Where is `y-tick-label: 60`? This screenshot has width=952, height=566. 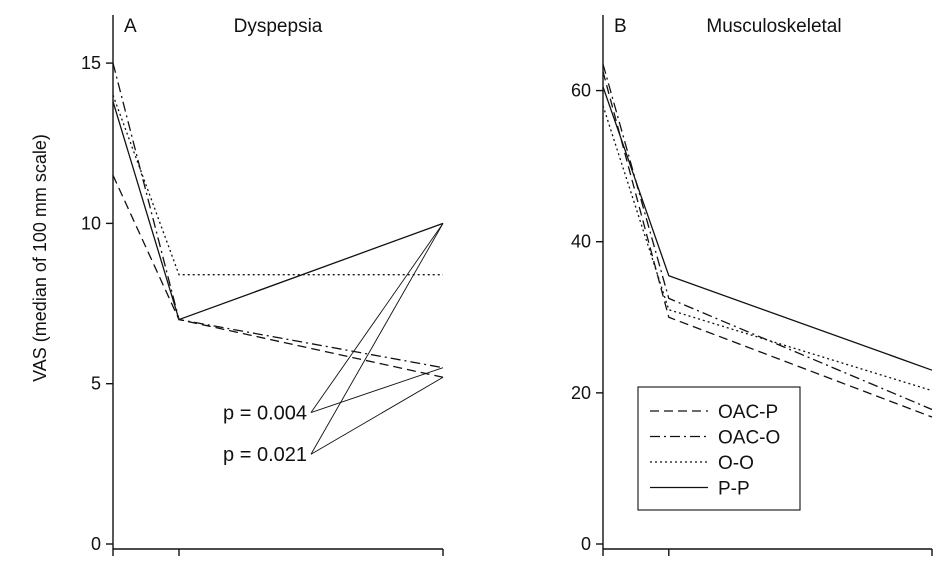 y-tick-label: 60 is located at coordinates (581, 91).